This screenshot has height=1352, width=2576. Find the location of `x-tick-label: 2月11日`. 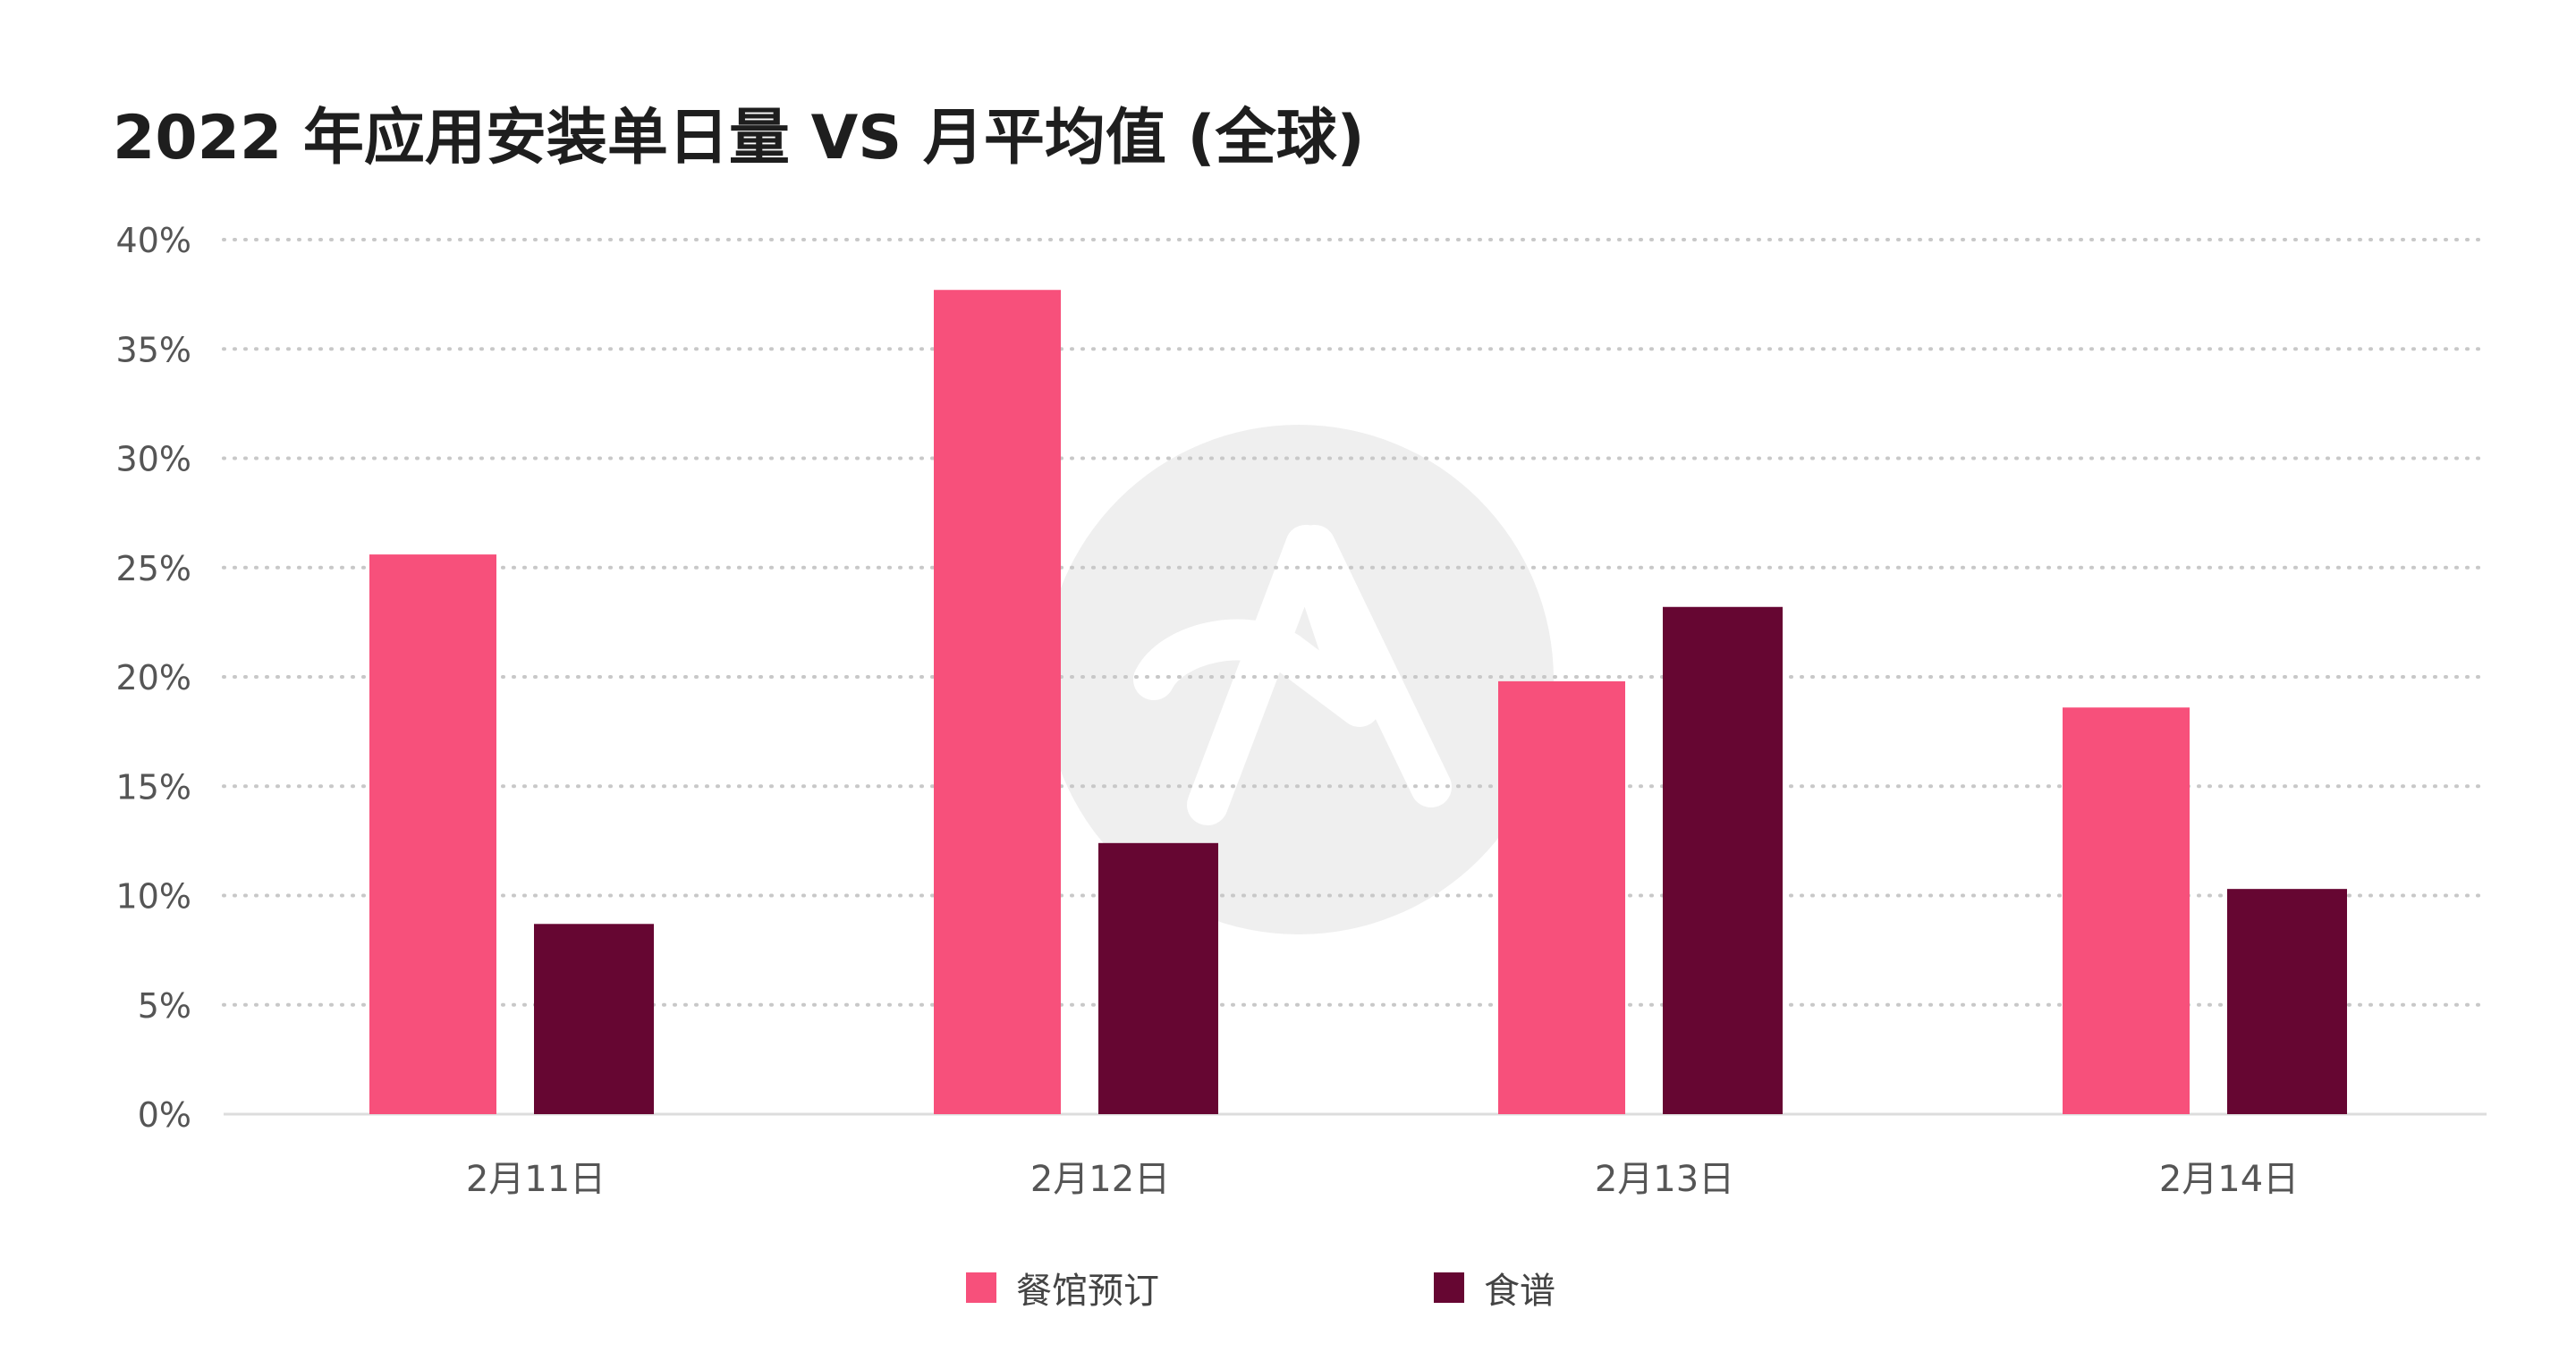

x-tick-label: 2月11日 is located at coordinates (536, 1179).